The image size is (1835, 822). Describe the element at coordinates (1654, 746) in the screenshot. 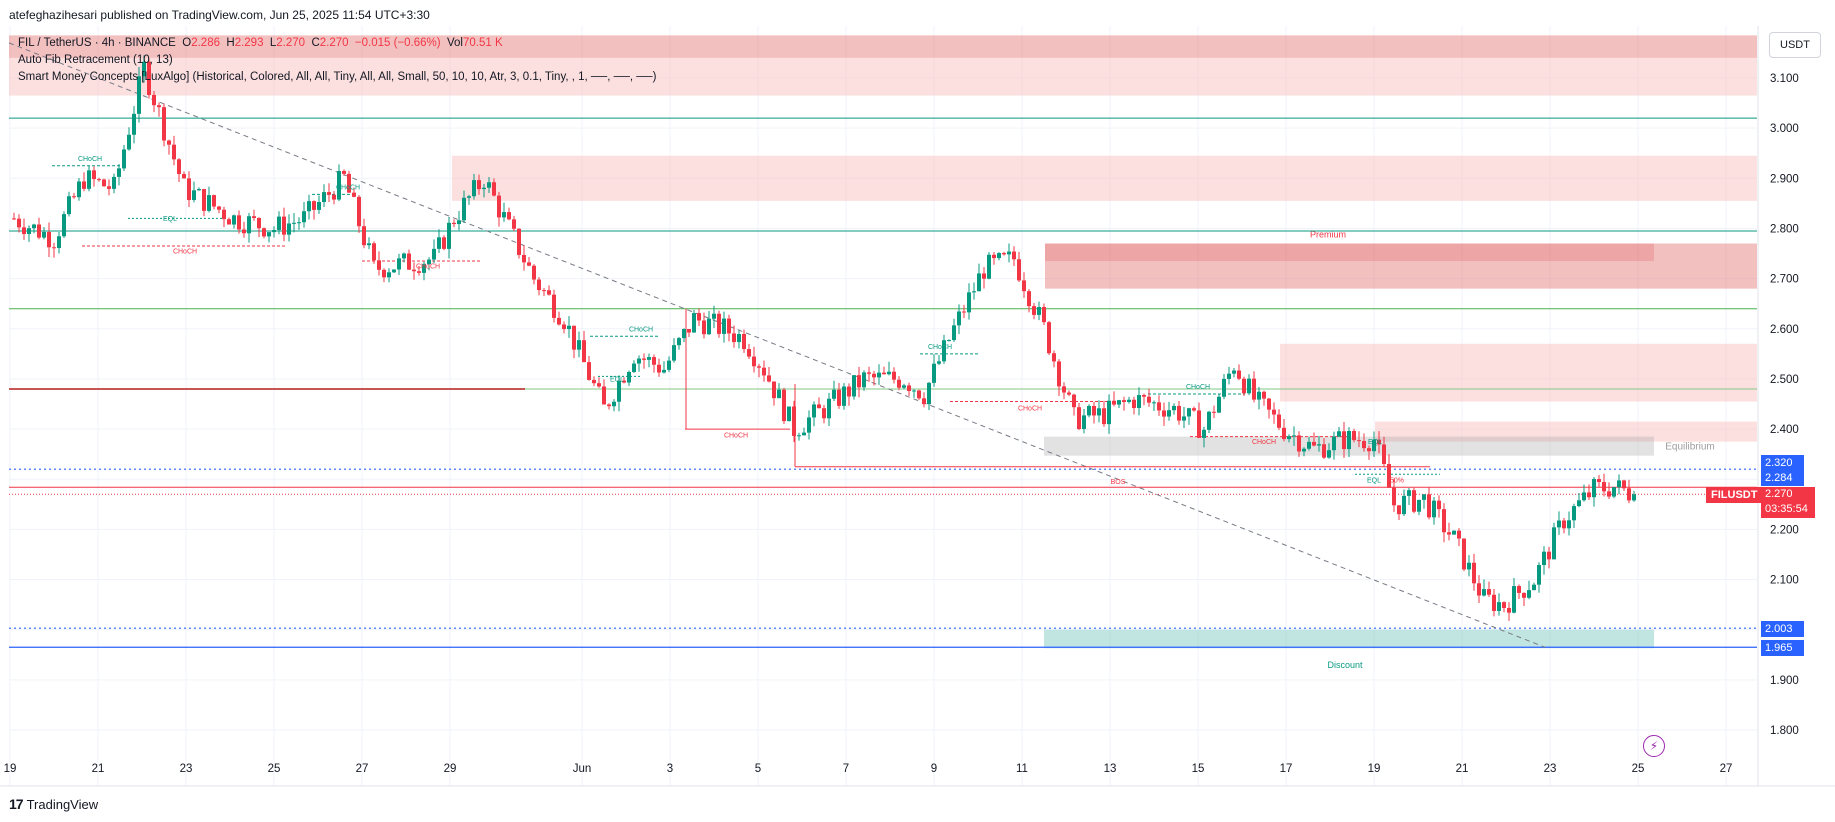

I see `bolt-icon: ⚡` at that location.